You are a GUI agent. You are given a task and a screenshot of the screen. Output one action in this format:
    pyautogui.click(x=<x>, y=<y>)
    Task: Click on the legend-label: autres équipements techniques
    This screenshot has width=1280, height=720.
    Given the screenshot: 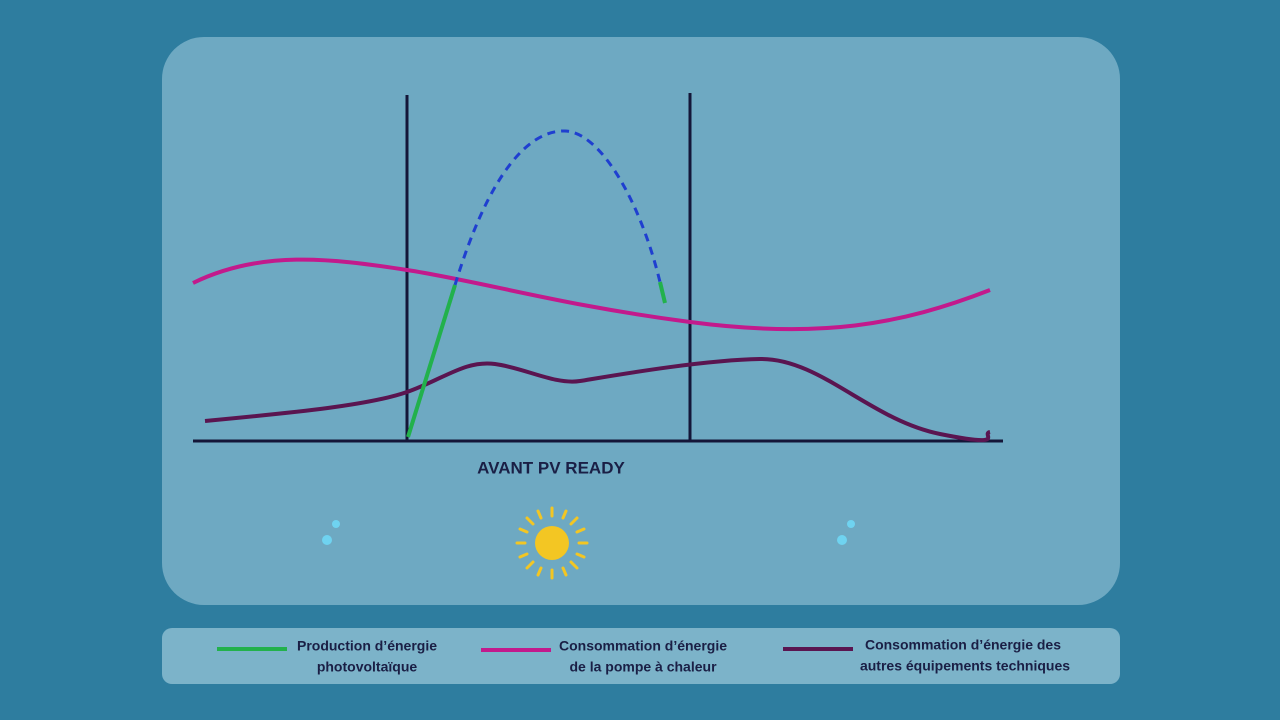 What is the action you would take?
    pyautogui.click(x=965, y=666)
    